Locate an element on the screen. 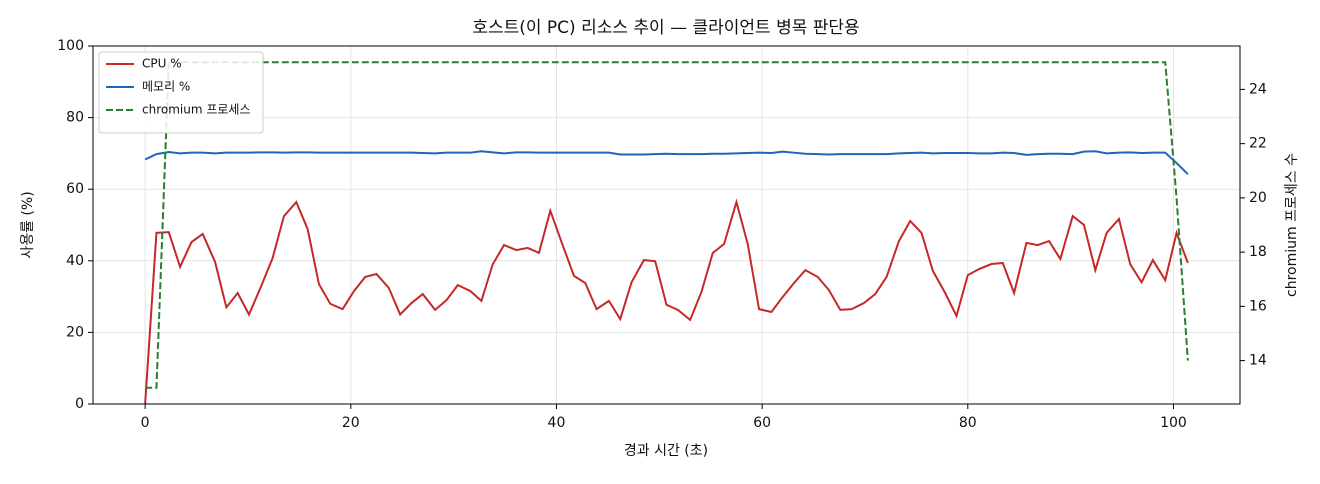 This screenshot has height=484, width=1320. y2-tick-label: 24 is located at coordinates (1258, 89).